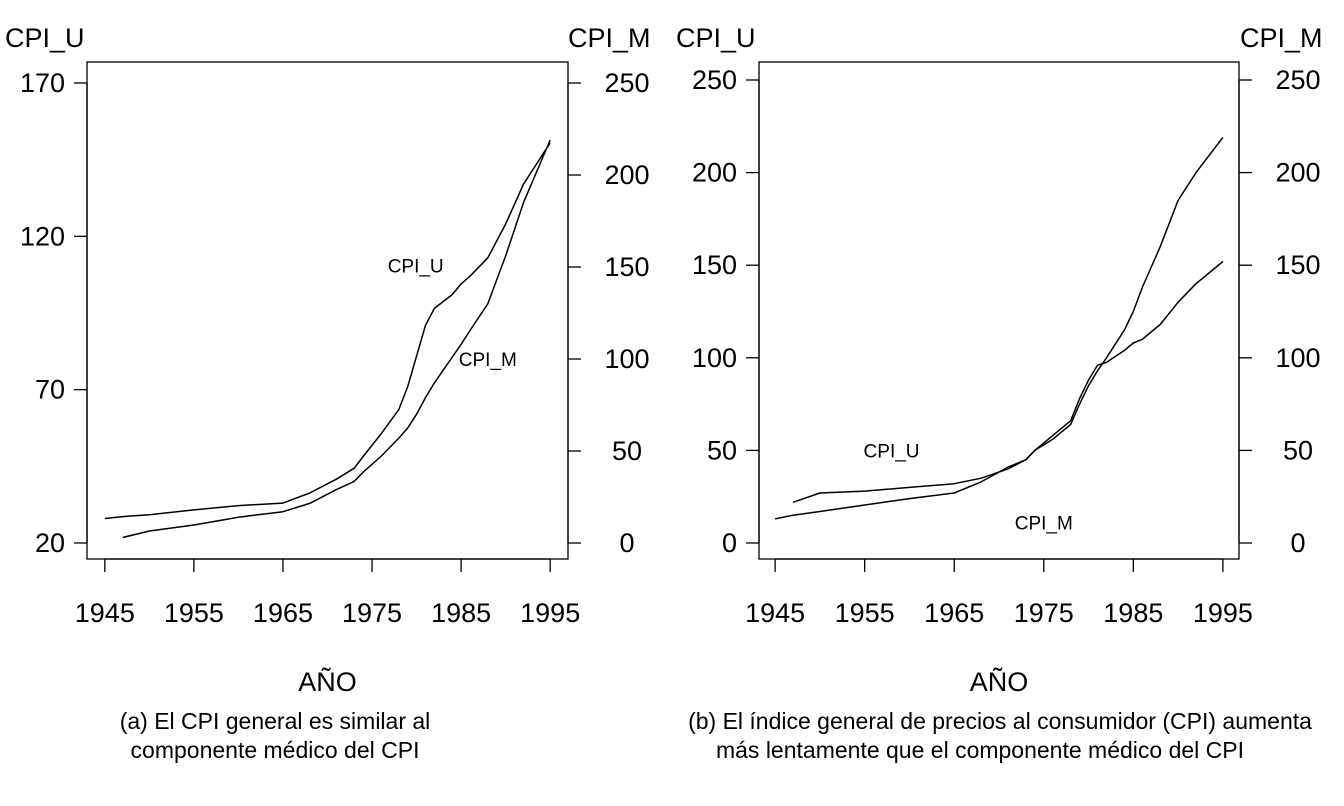 The width and height of the screenshot is (1344, 806). What do you see at coordinates (714, 265) in the screenshot?
I see `left-tick-label: 150` at bounding box center [714, 265].